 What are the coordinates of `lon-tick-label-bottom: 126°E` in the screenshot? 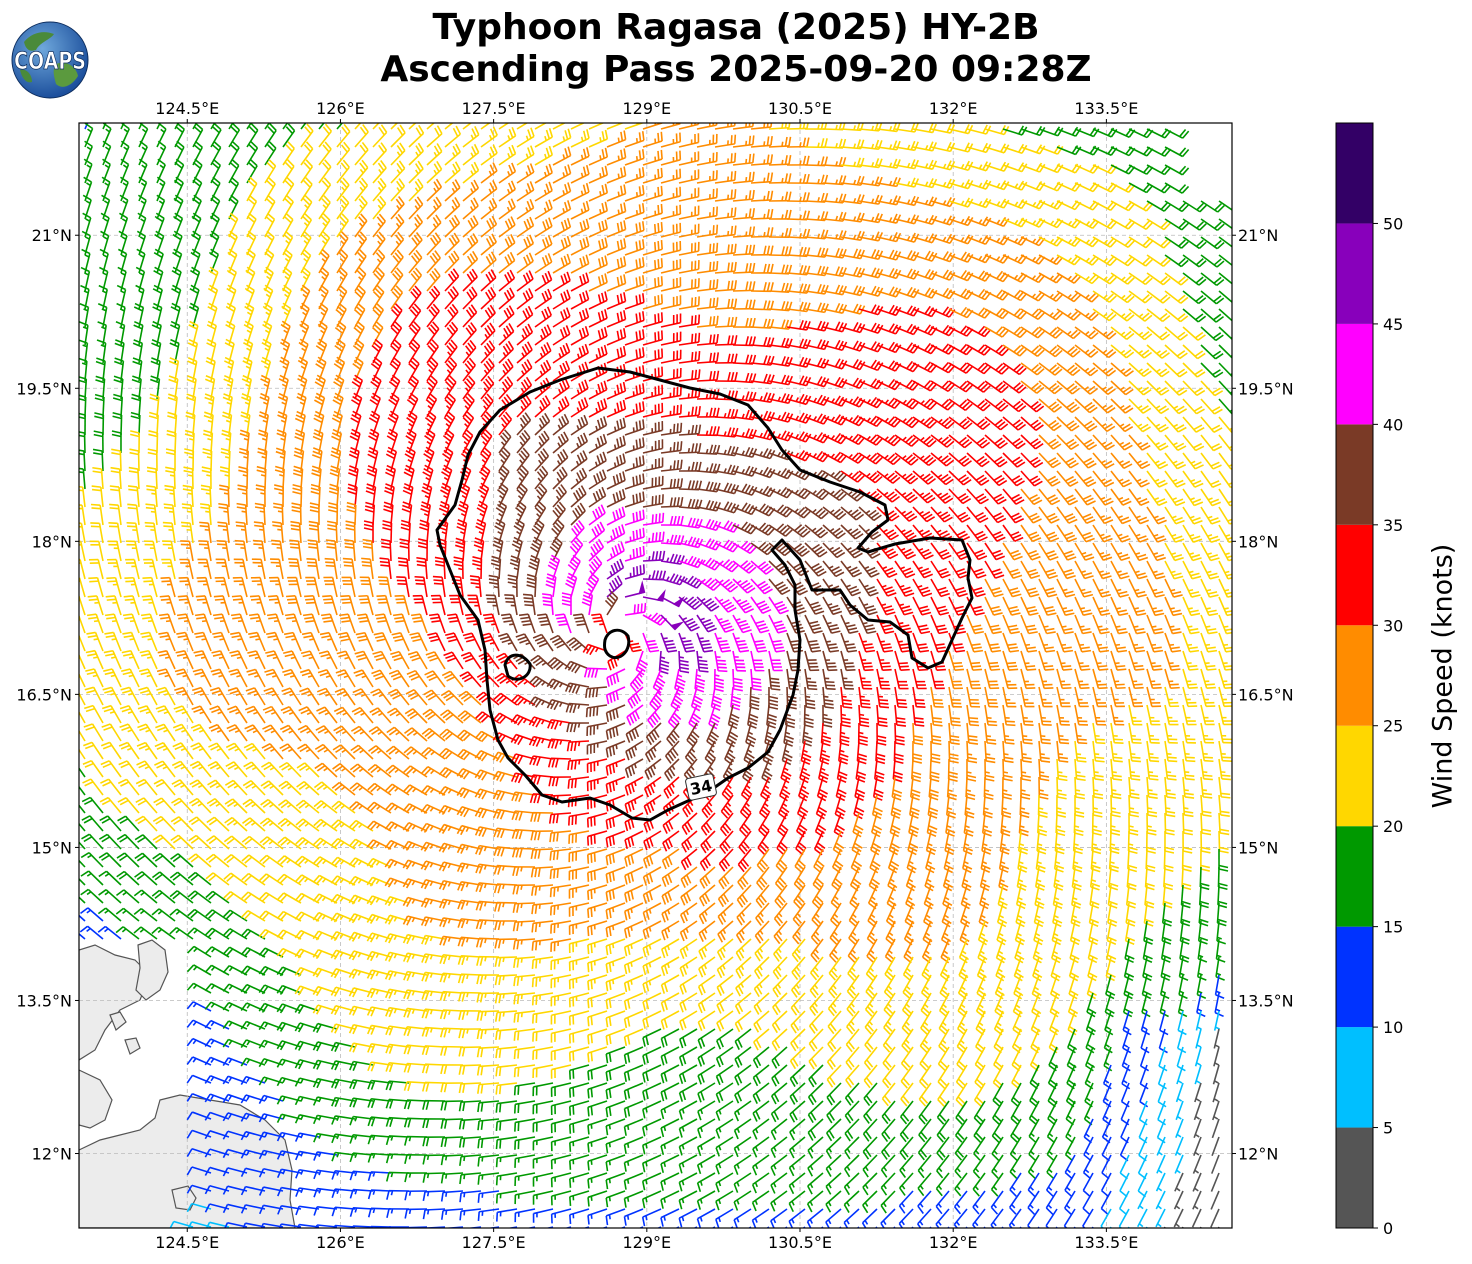 It's located at (340, 1242).